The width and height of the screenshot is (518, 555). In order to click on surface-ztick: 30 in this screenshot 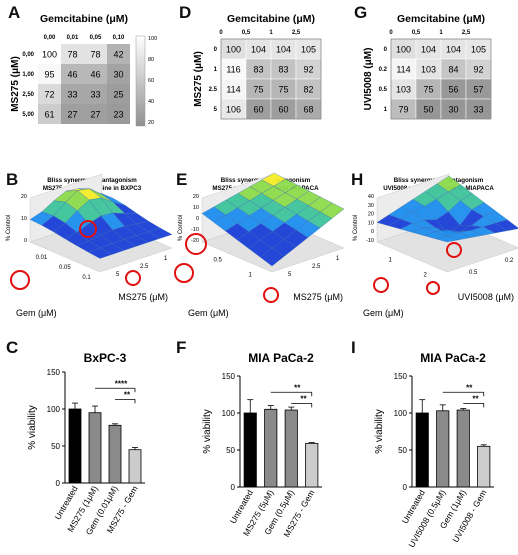, I will do `click(371, 206)`.